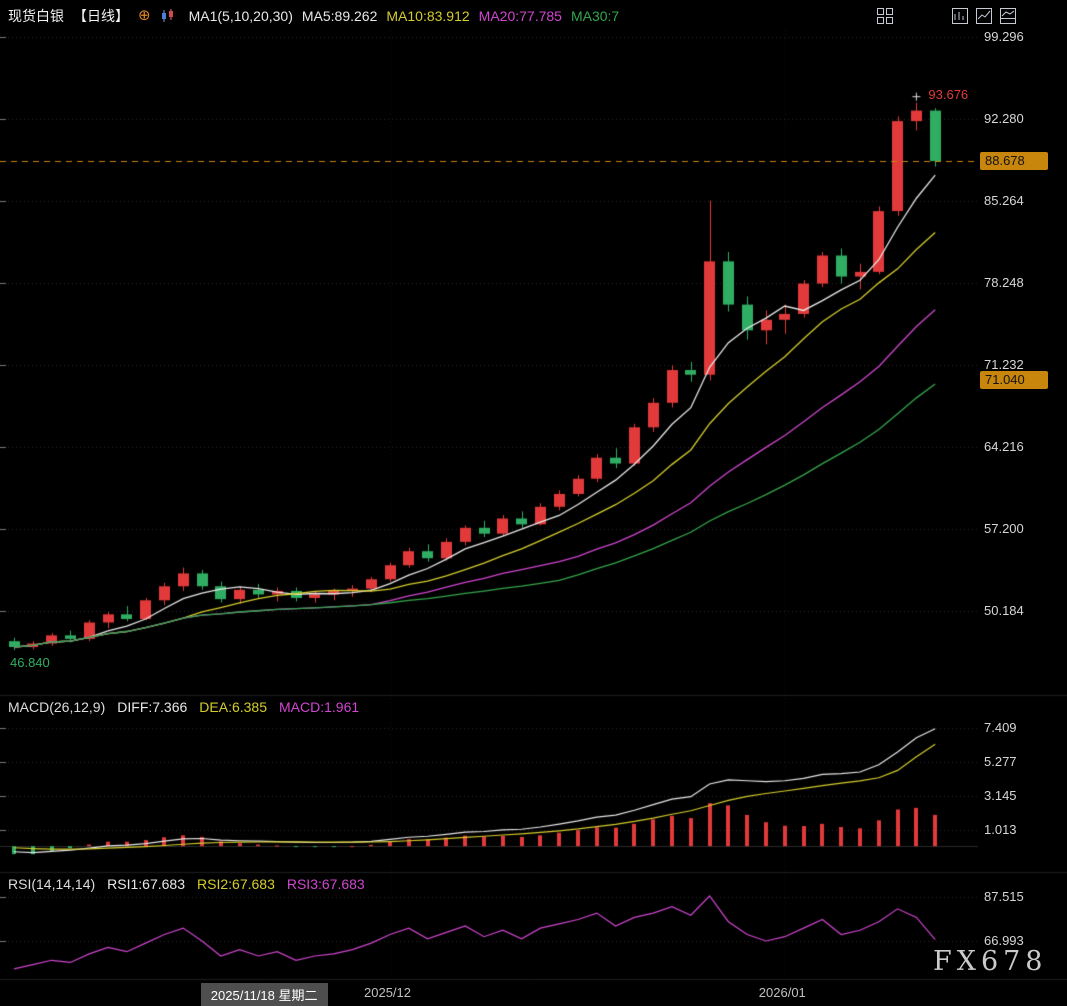 This screenshot has height=1006, width=1067. What do you see at coordinates (168, 16) in the screenshot?
I see `candle-chart-mini-icon` at bounding box center [168, 16].